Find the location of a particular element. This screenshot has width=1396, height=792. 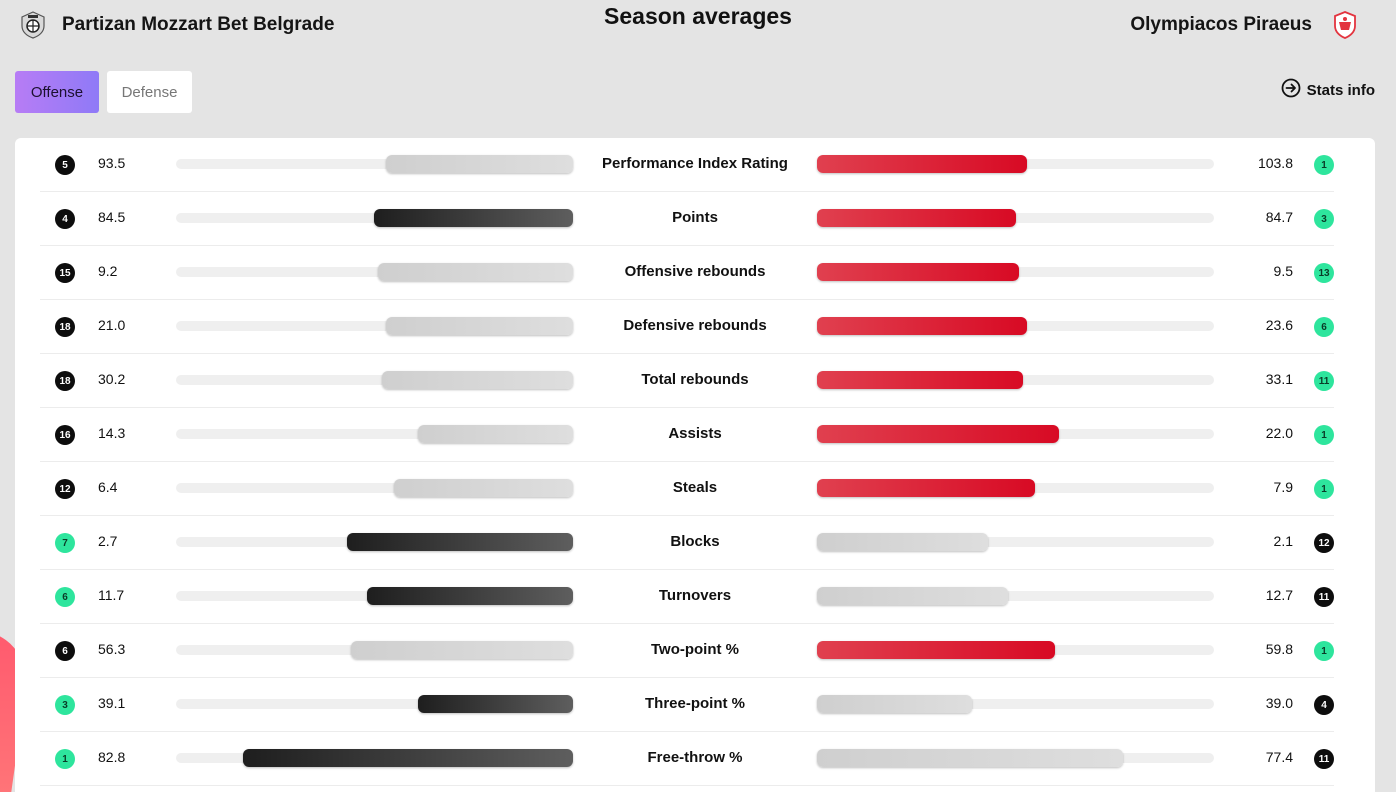

home-rank-badge: 15 is located at coordinates (65, 273).